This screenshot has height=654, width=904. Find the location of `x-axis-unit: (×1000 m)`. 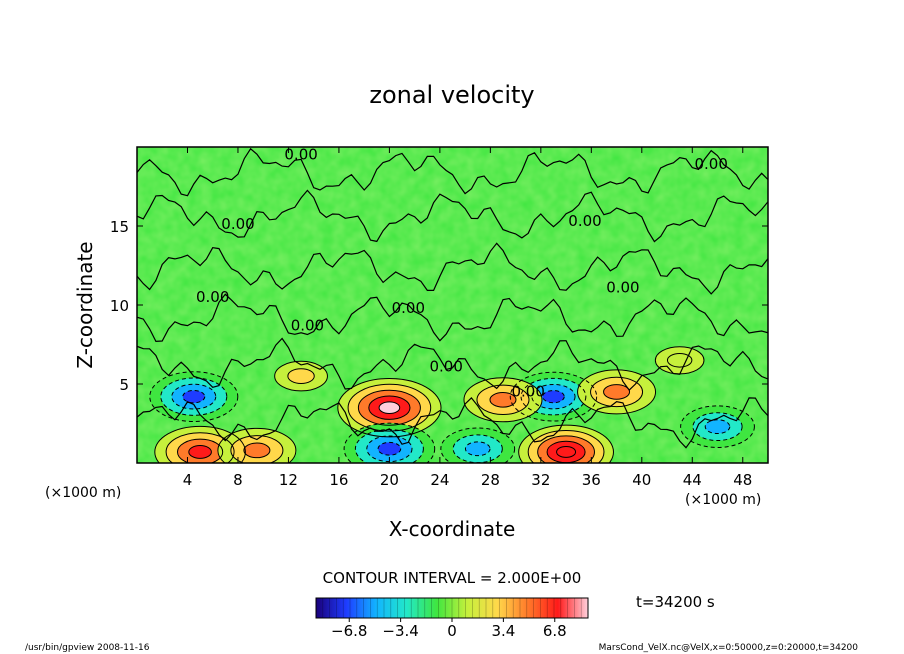

x-axis-unit: (×1000 m) is located at coordinates (723, 500).